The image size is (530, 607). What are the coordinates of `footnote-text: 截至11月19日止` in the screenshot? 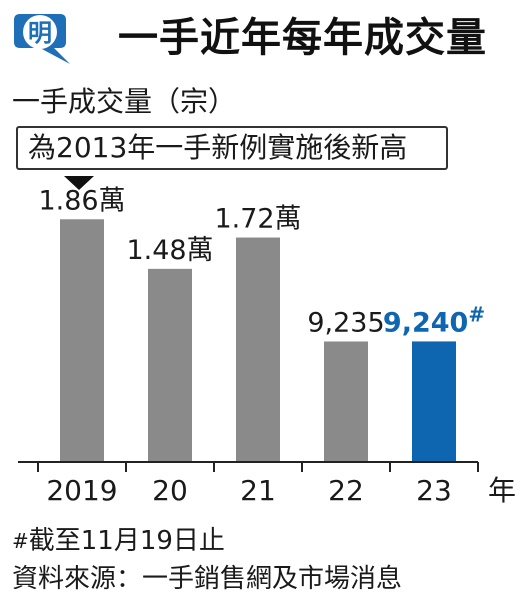 It's located at (126, 541).